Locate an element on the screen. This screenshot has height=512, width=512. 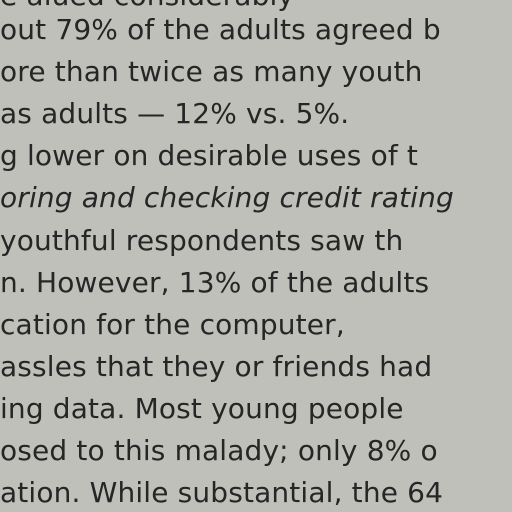
text-line-5-italic: oring and checking credit rating is located at coordinates (227, 197).